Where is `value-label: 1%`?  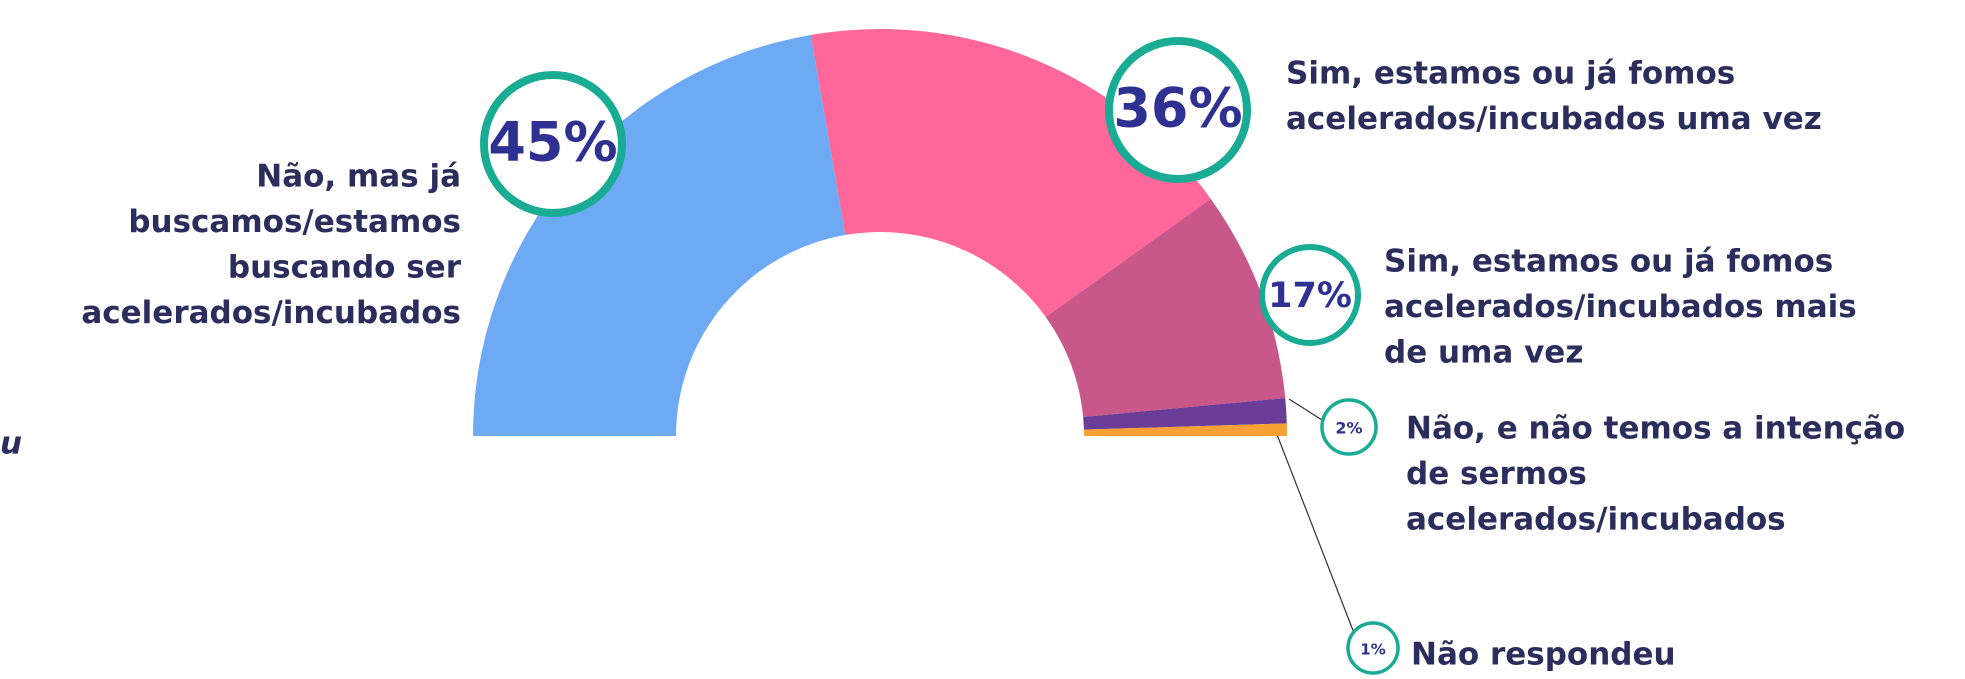
value-label: 1% is located at coordinates (1372, 650).